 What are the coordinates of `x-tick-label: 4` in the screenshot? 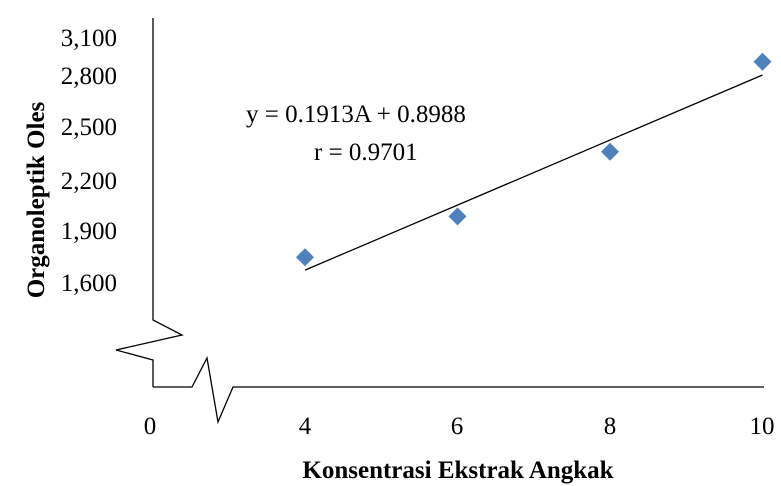 It's located at (305, 426).